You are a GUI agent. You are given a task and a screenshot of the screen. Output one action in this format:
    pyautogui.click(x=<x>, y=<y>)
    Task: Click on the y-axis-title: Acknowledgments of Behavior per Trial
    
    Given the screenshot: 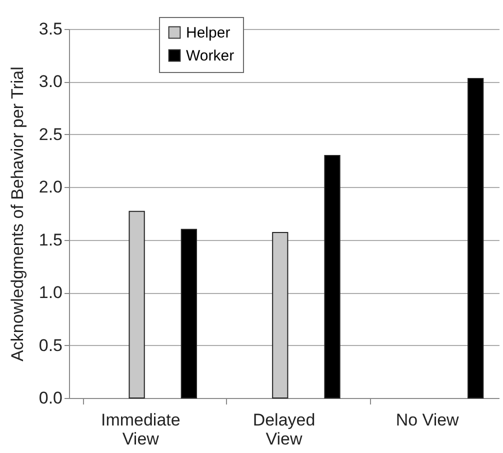 What is the action you would take?
    pyautogui.click(x=17, y=214)
    